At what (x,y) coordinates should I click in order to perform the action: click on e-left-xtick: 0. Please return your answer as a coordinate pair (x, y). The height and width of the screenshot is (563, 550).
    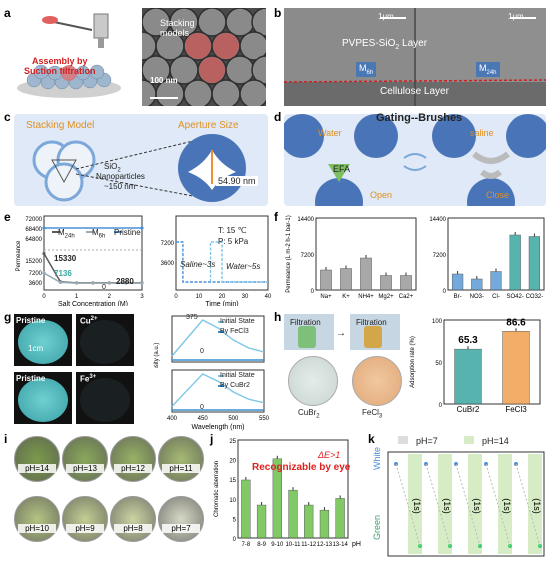
    Looking at the image, I should click on (44, 297).